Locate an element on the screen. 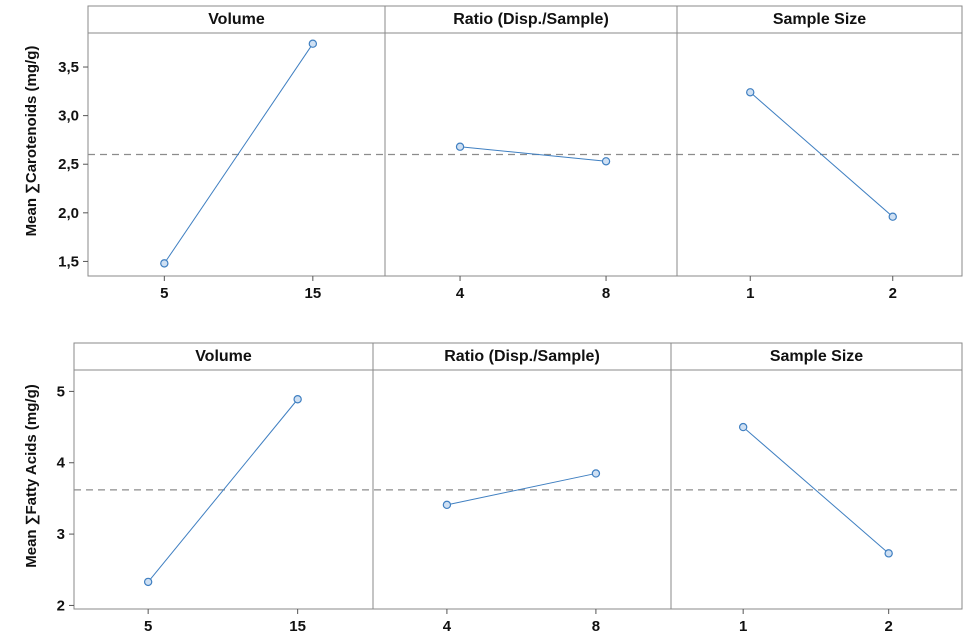 The height and width of the screenshot is (636, 972). y-tick-label: 2,0 is located at coordinates (68, 213).